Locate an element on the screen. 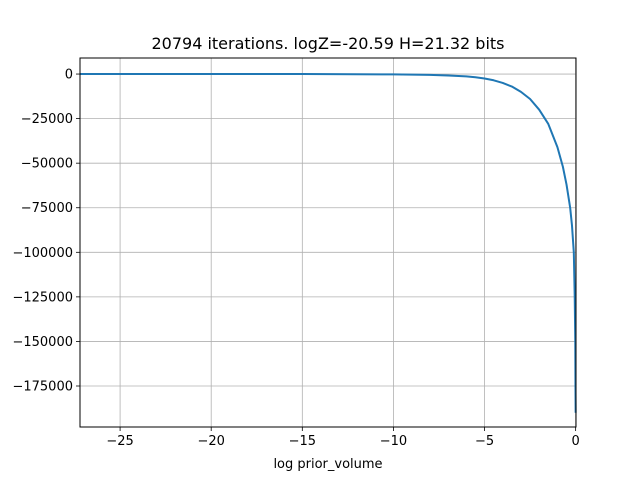 The width and height of the screenshot is (640, 480). x-tick-label: 0 is located at coordinates (575, 441).